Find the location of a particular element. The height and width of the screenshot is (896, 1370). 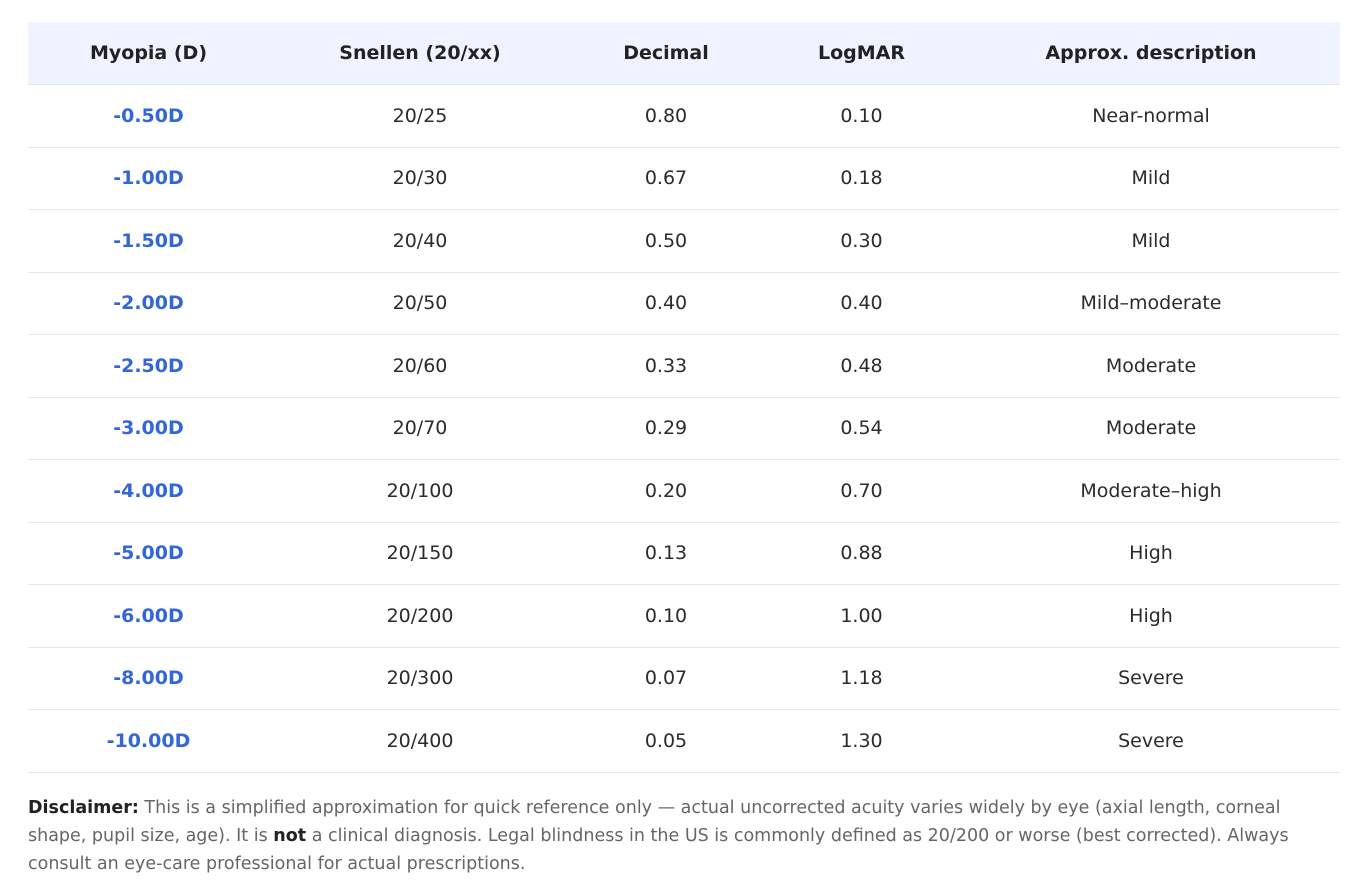

cell-snellen: 20/30 is located at coordinates (420, 178).